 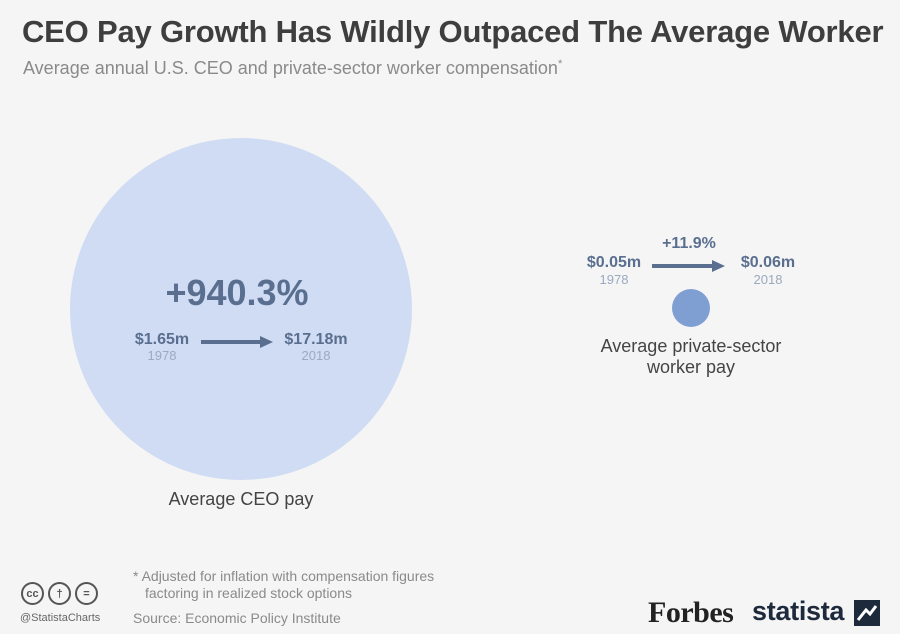 What do you see at coordinates (560, 64) in the screenshot?
I see `subtitle-footnote-mark: *` at bounding box center [560, 64].